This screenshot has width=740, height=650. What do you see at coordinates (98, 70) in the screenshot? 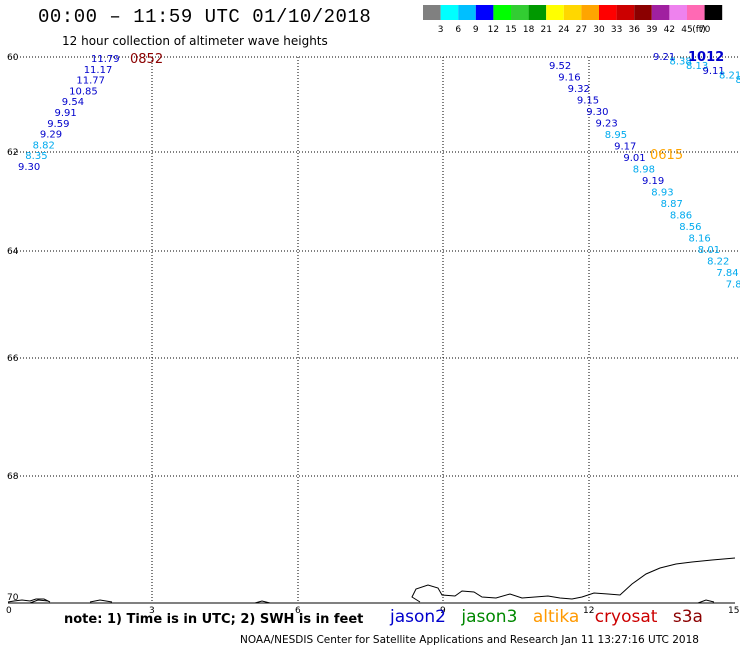
I see `track-value-label: 11.17` at bounding box center [98, 70].